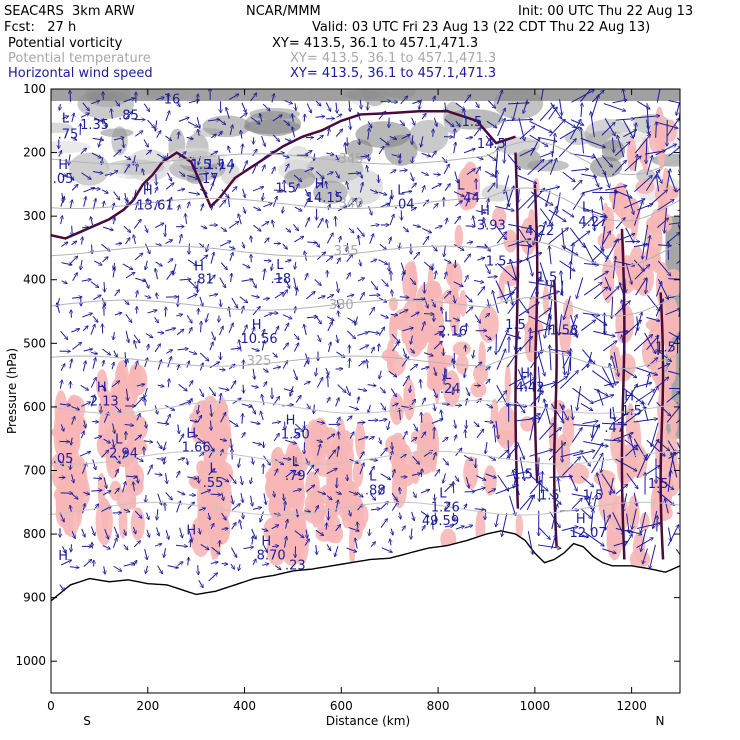  I want to click on hl-label: 2.94, so click(123, 454).